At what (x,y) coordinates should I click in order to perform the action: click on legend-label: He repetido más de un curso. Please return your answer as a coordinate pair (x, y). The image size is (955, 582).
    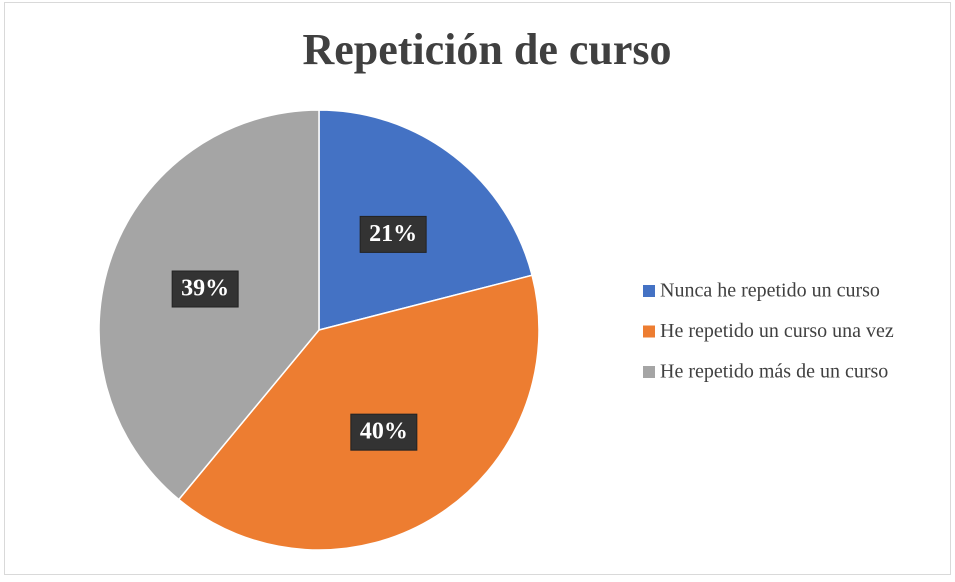
    Looking at the image, I should click on (774, 372).